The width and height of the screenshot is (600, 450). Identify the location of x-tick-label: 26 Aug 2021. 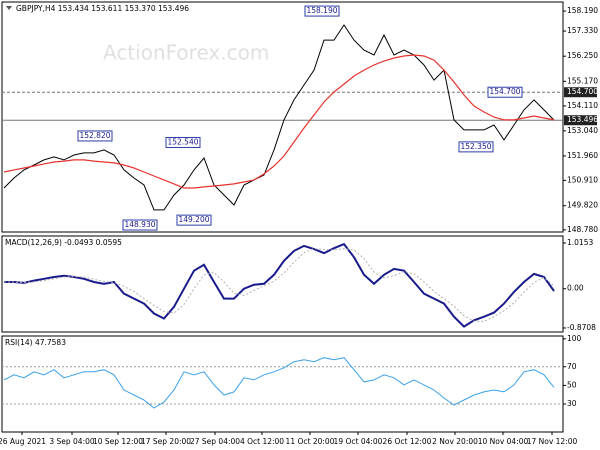
(23, 441).